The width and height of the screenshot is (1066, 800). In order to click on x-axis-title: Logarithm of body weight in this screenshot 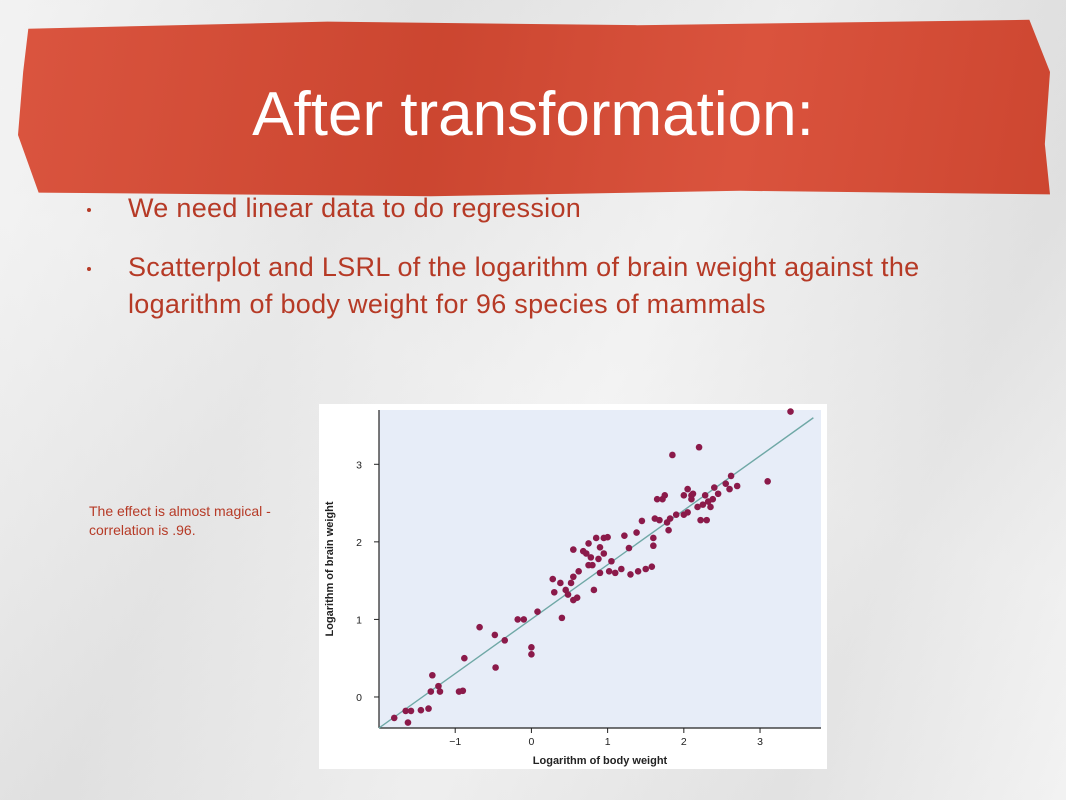, I will do `click(600, 761)`.